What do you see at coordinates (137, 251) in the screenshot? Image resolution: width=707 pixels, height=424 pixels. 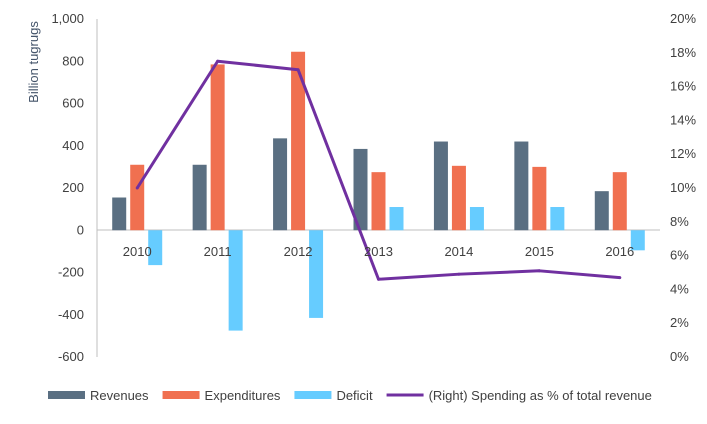 I see `category-label-2010: 2010` at bounding box center [137, 251].